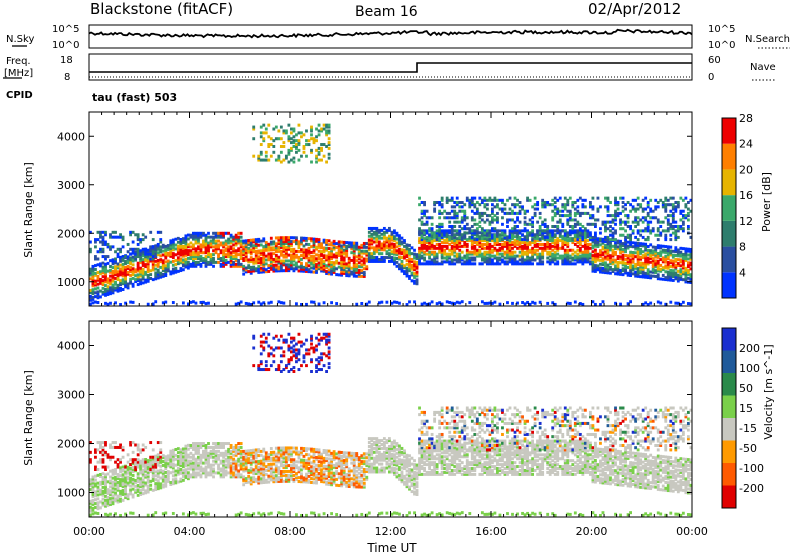 The image size is (800, 554). I want to click on colorbar-tick-label: 8, so click(742, 247).